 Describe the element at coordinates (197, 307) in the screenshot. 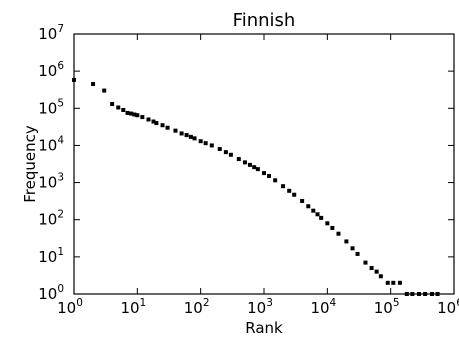

I see `x-tick-label: 10²` at that location.